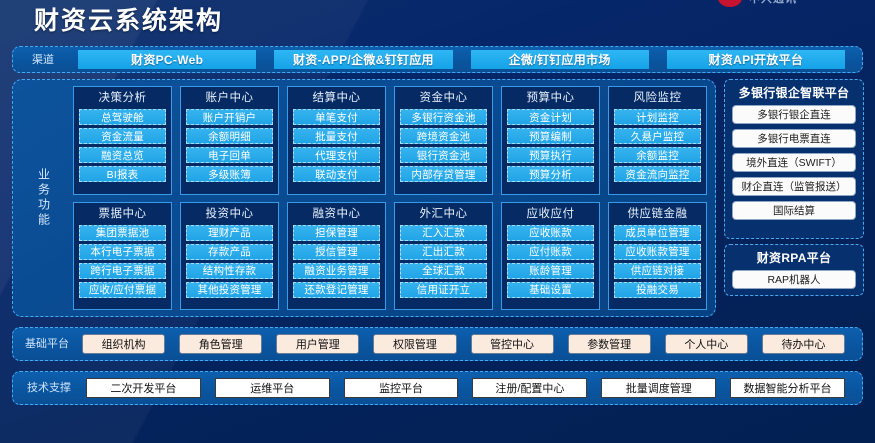 The image size is (875, 443). Describe the element at coordinates (122, 251) in the screenshot. I see `business-card-item: 本行电子票据` at that location.